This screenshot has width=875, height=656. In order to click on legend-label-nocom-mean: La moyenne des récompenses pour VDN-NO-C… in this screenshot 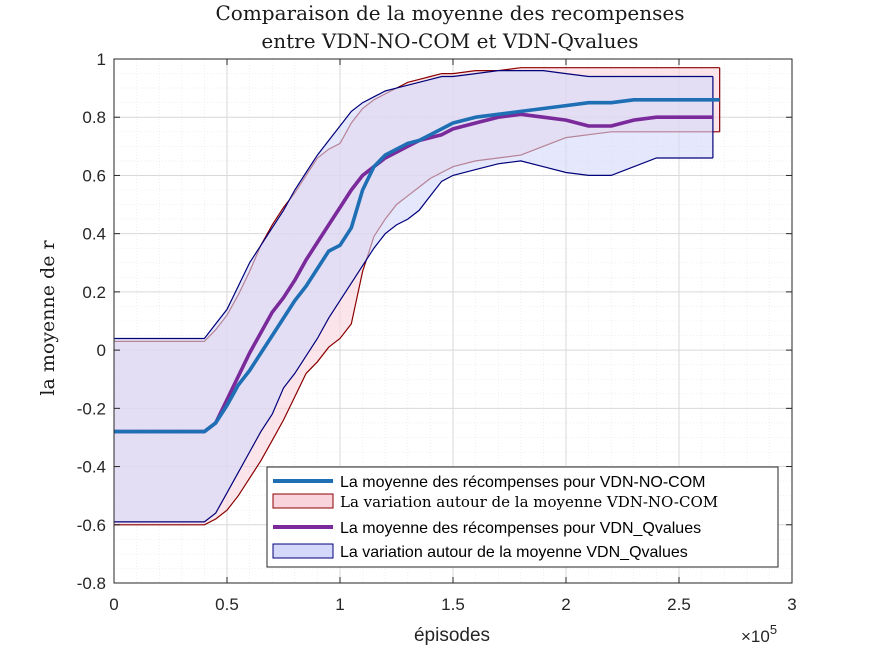, I will do `click(522, 482)`.